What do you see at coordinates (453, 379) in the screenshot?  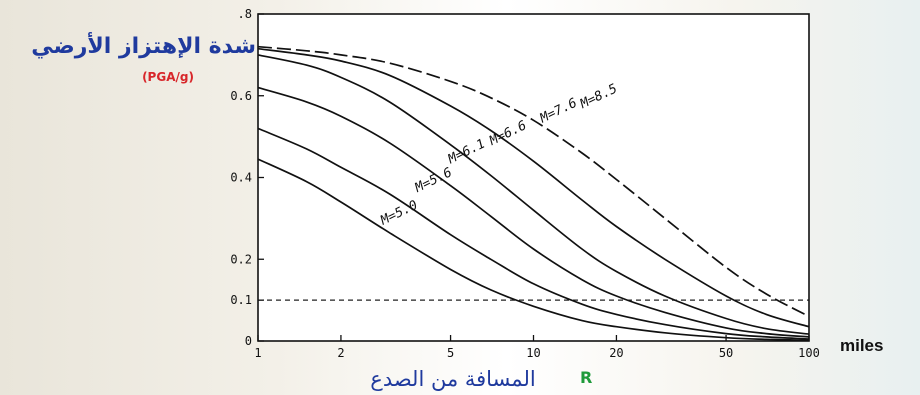 I see `x-axis-label: المسافة من الصدع` at bounding box center [453, 379].